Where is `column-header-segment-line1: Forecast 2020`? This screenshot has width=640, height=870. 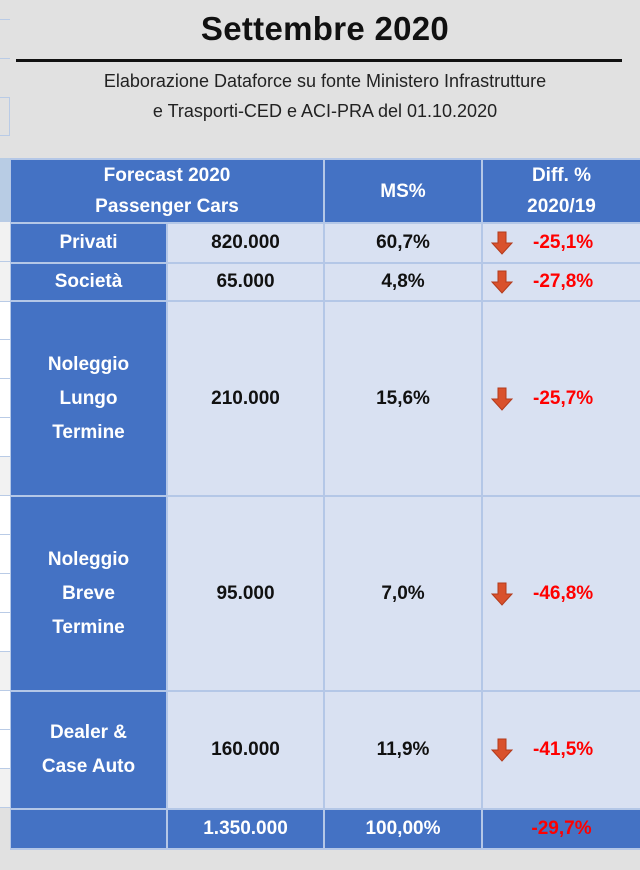
column-header-segment-line1: Forecast 2020 is located at coordinates (167, 175).